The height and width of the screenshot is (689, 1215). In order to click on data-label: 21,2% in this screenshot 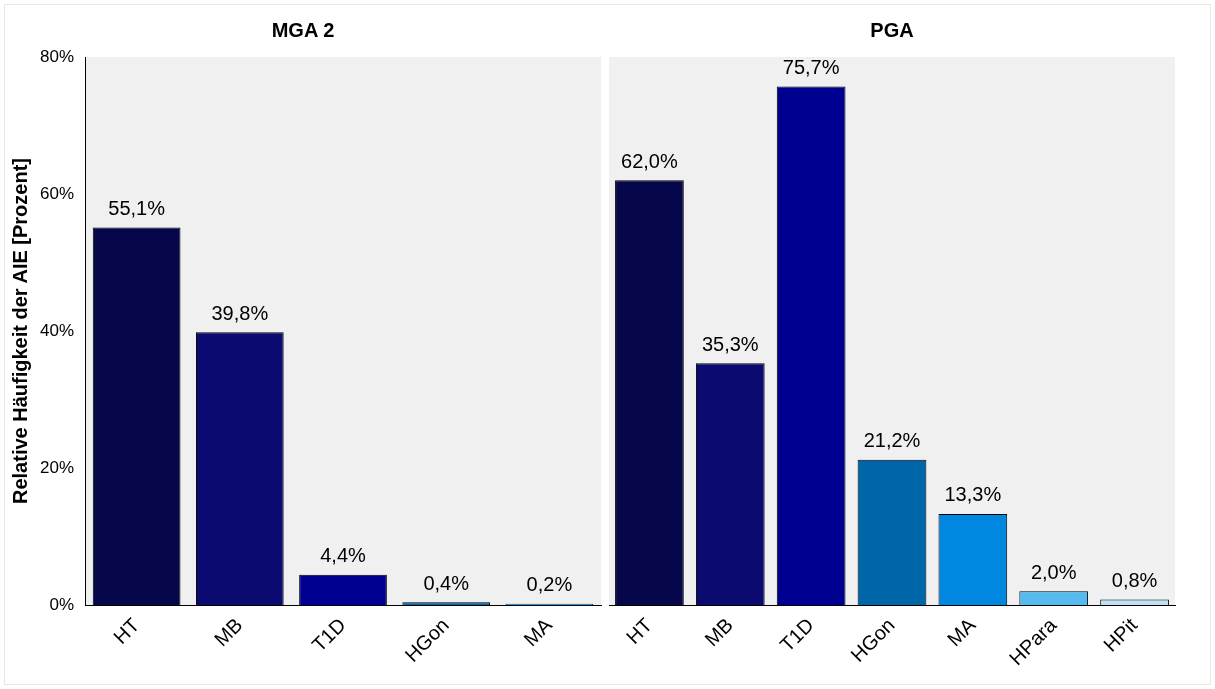, I will do `click(892, 440)`.